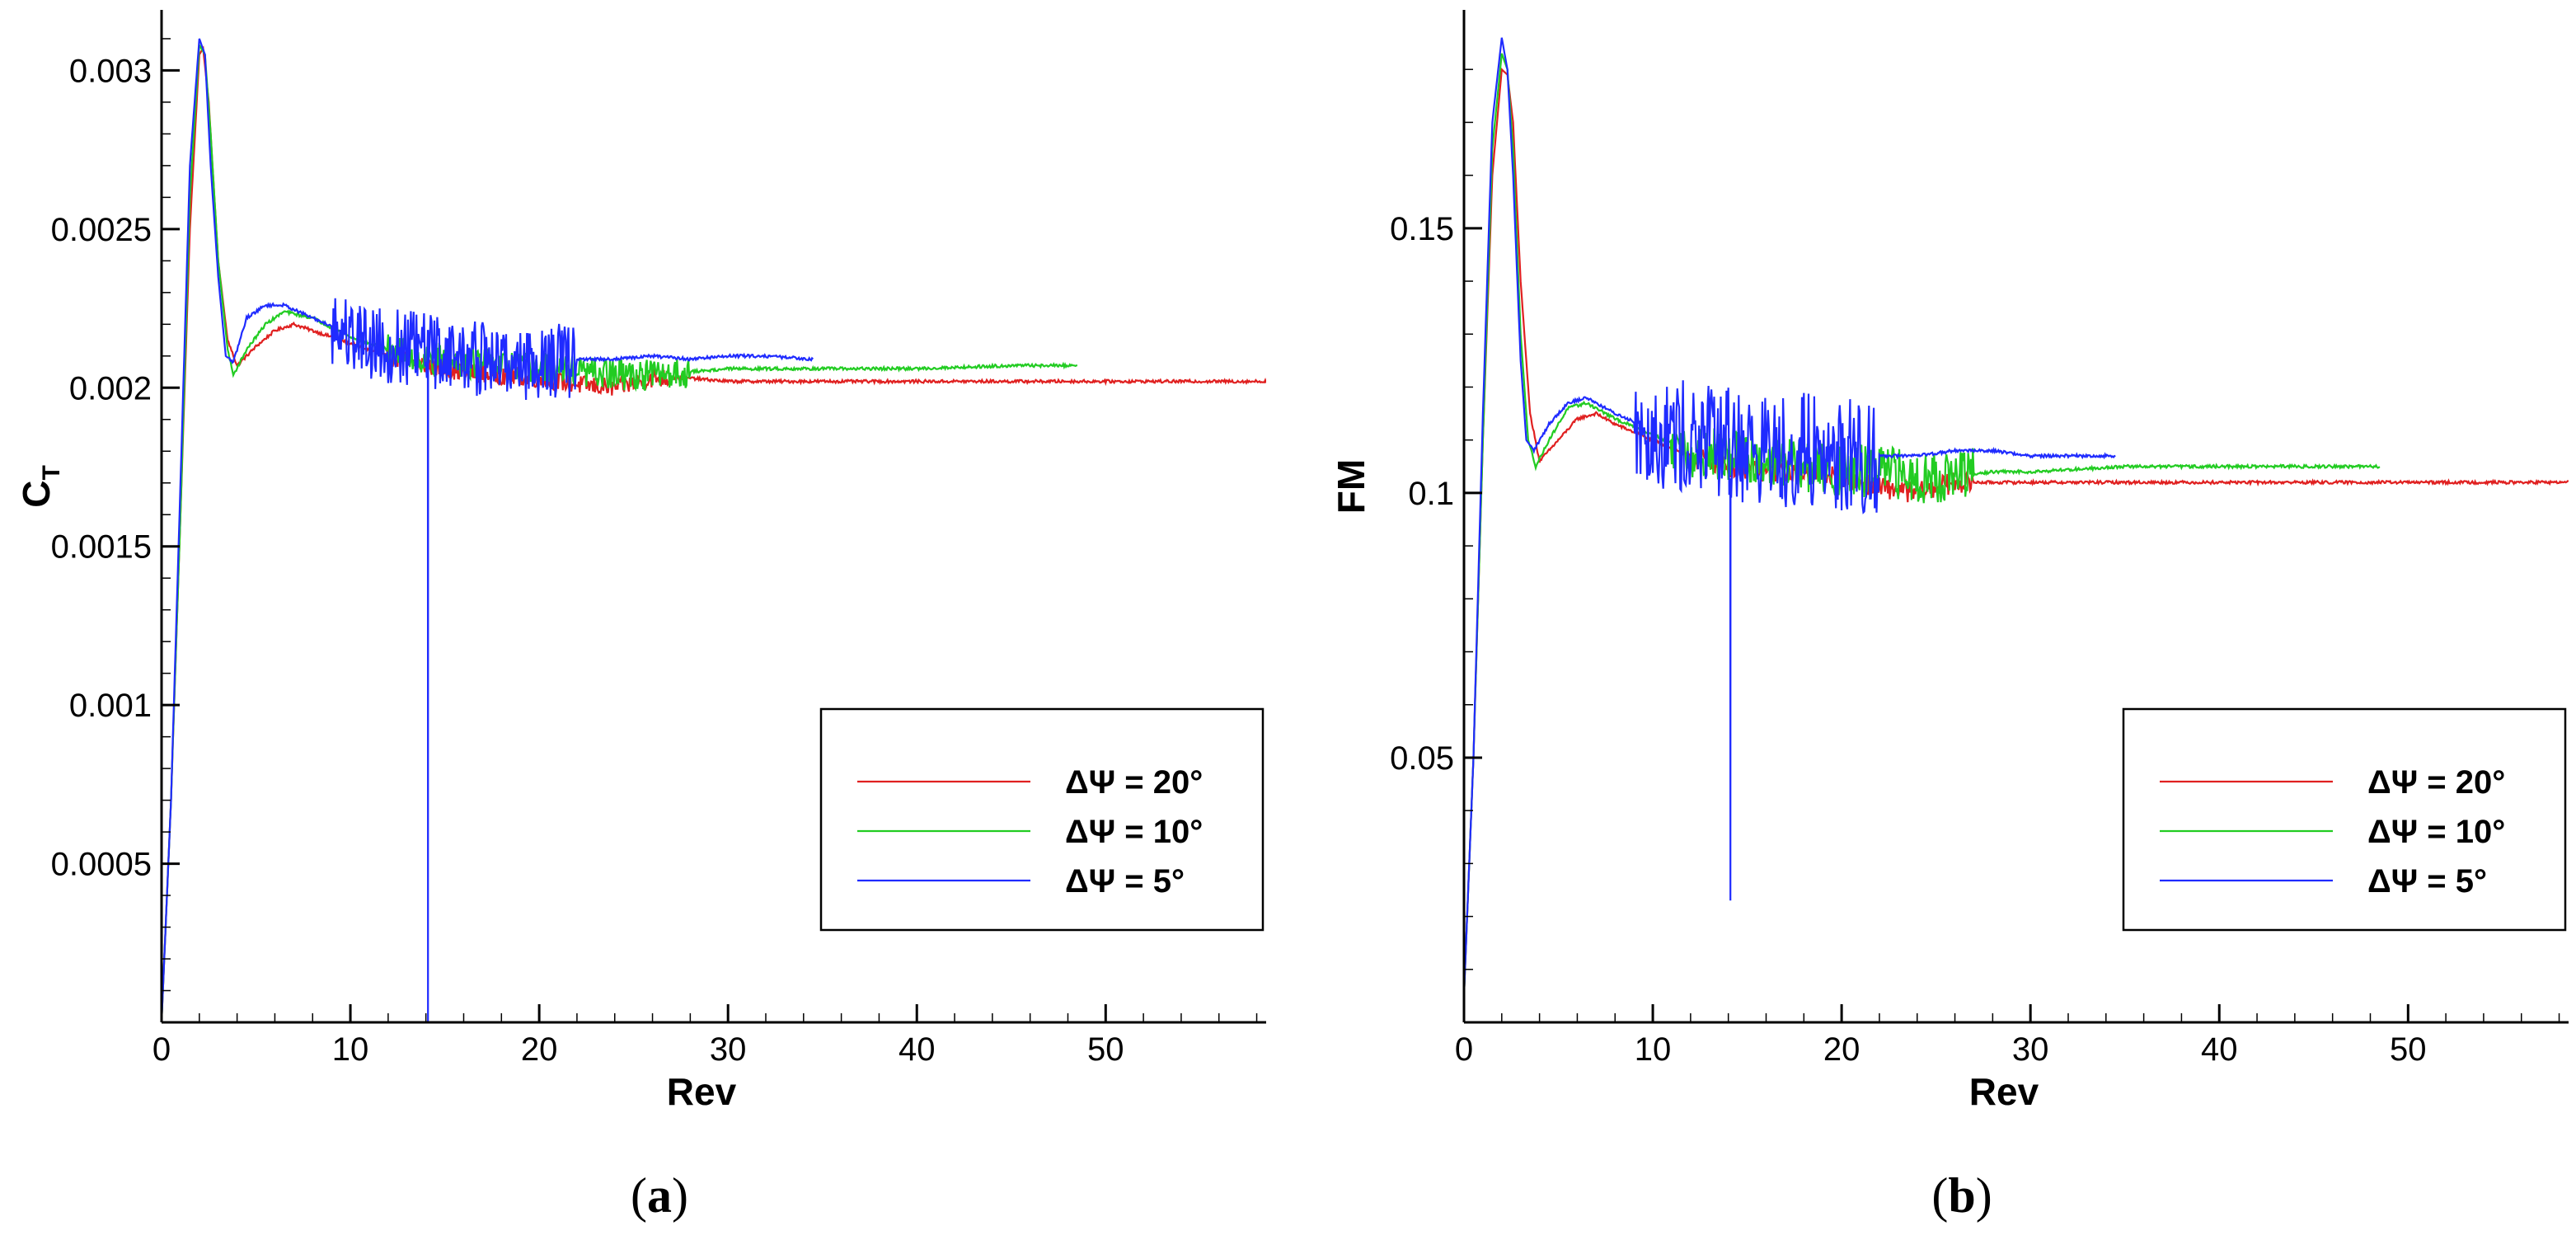  I want to click on y-tick-label: 0.0025, so click(102, 230).